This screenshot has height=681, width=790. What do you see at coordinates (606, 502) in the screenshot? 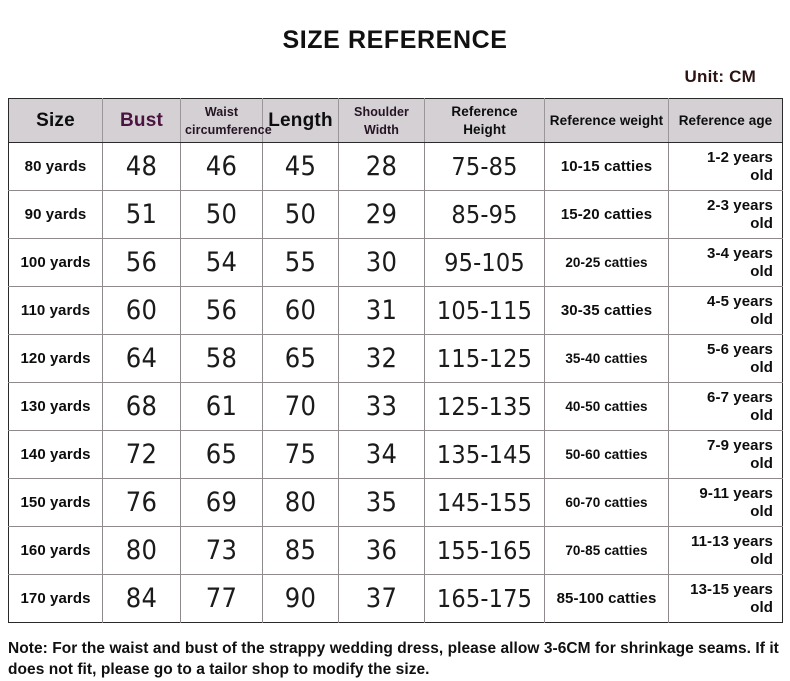
I see `cell-weight: 60-70 catties` at bounding box center [606, 502].